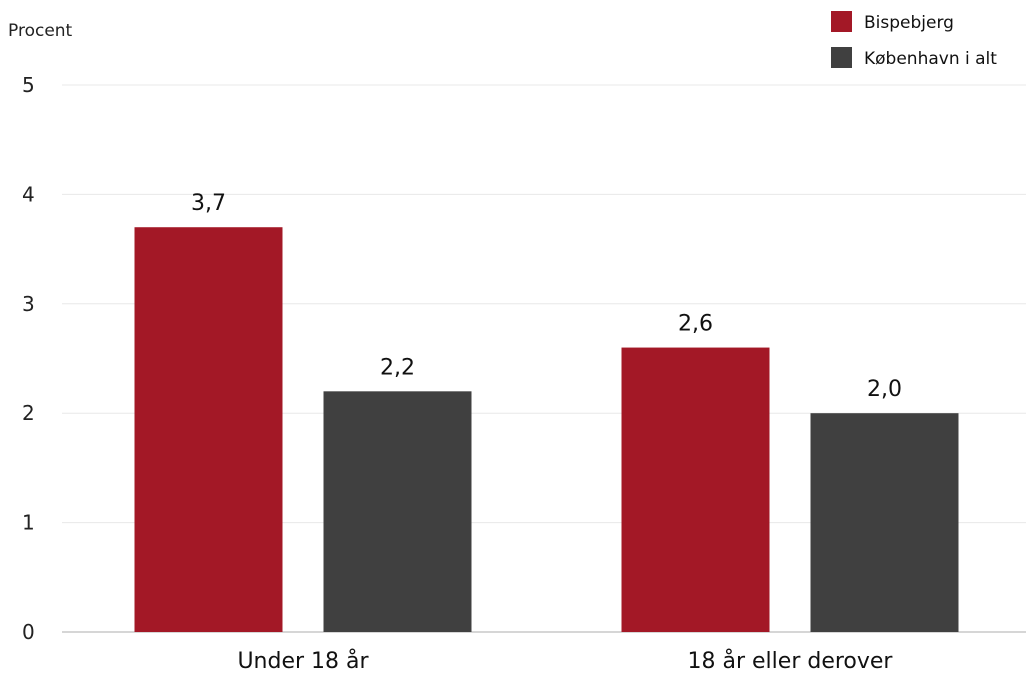 The image size is (1026, 678). What do you see at coordinates (303, 661) in the screenshot?
I see `x-category-label: Under 18 år` at bounding box center [303, 661].